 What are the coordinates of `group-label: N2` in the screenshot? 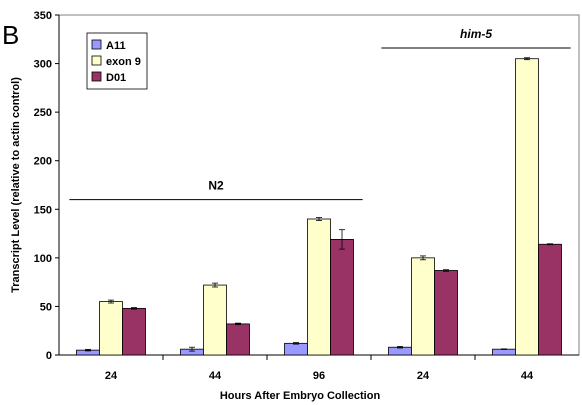 It's located at (216, 186).